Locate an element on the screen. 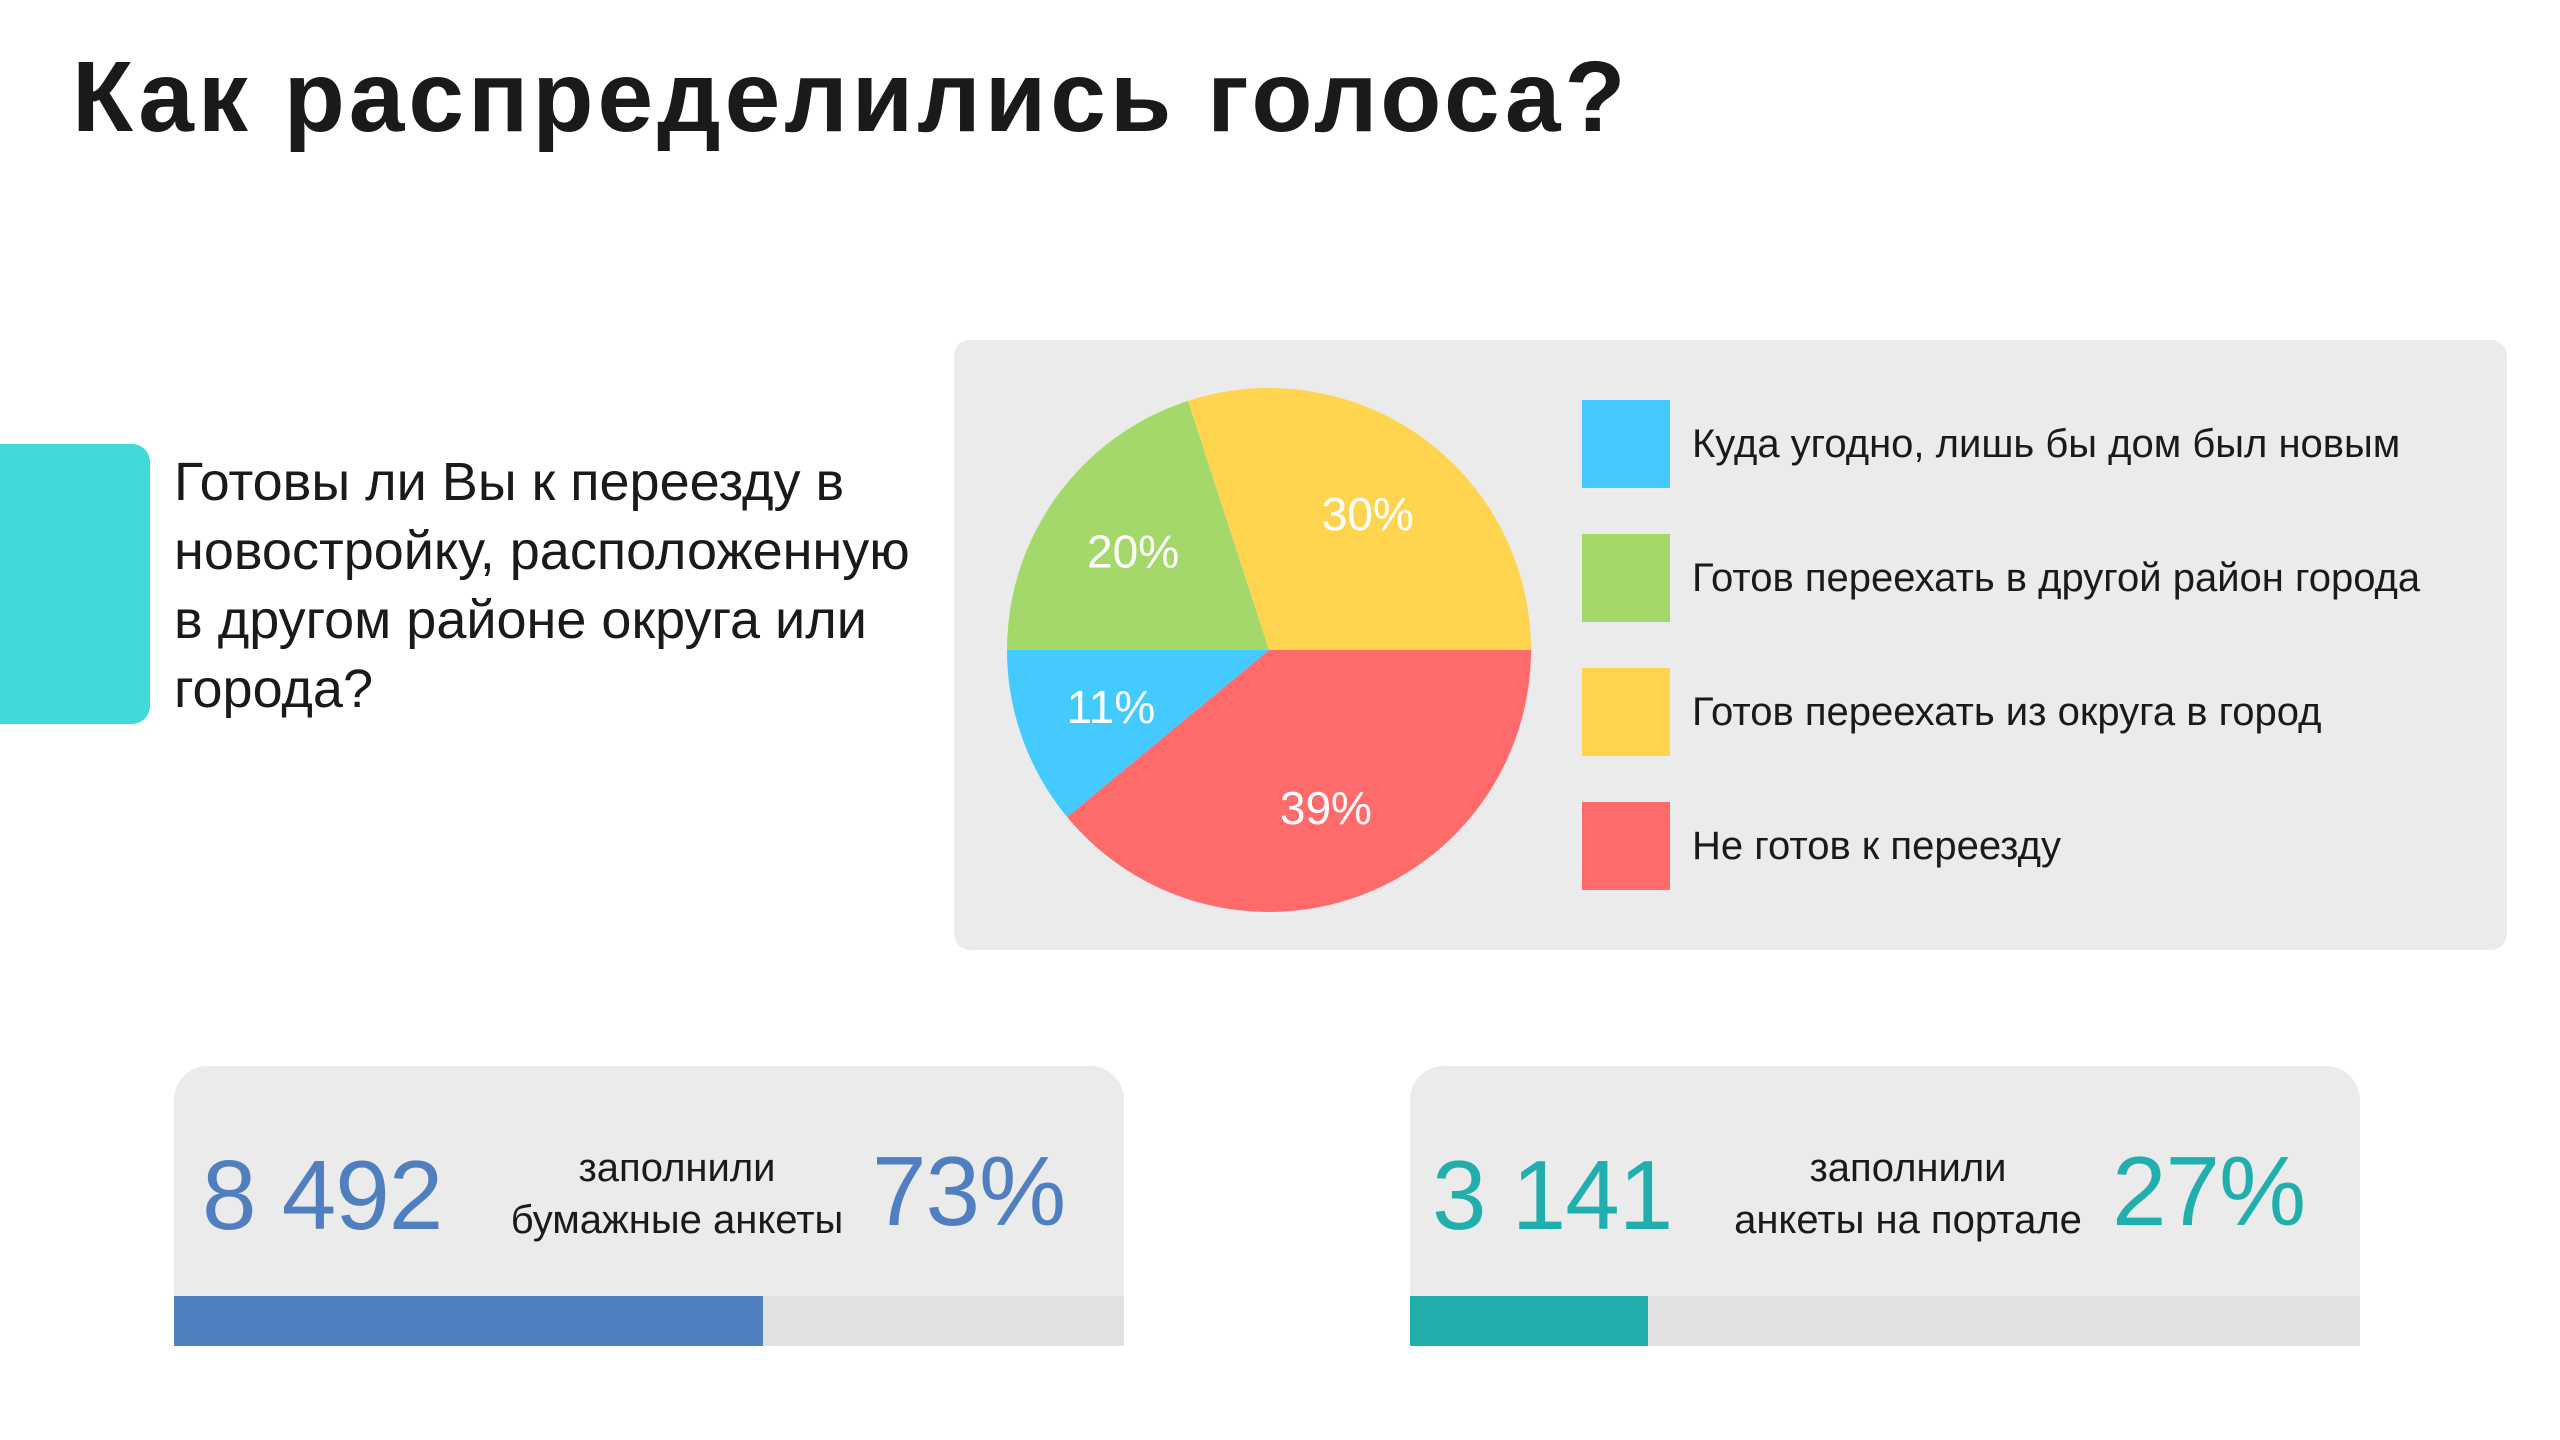 This screenshot has height=1440, width=2560. pie-slice-label: 11% is located at coordinates (1111, 707).